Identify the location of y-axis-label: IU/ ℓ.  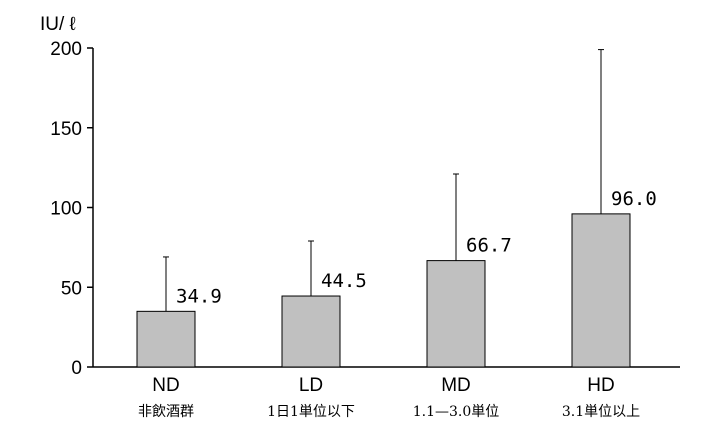
(58, 24).